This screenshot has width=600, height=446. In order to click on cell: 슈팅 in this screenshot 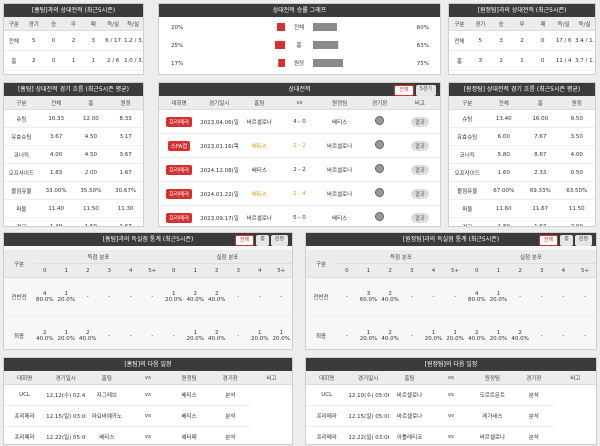, I will do `click(467, 118)`.